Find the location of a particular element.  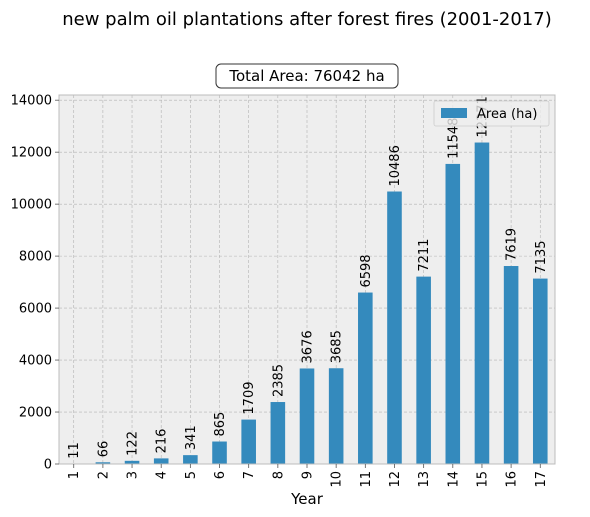

data-label: 66 is located at coordinates (103, 449).